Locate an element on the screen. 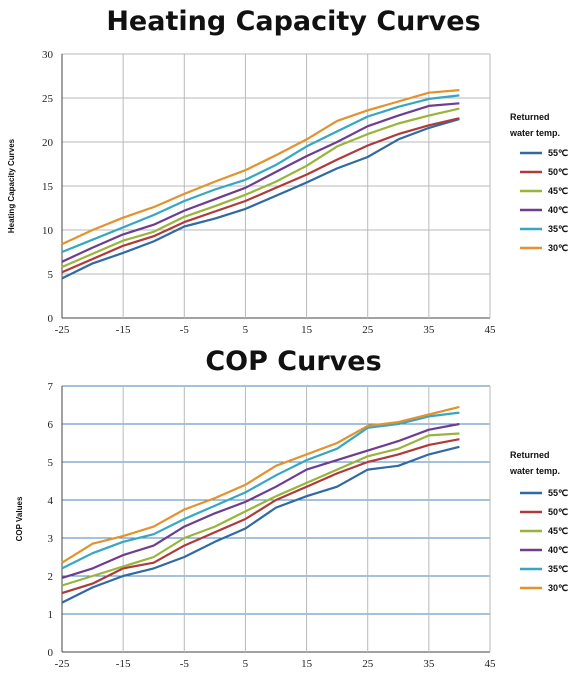 This screenshot has width=587, height=690. chart-title-cop: COP Curves is located at coordinates (293, 361).